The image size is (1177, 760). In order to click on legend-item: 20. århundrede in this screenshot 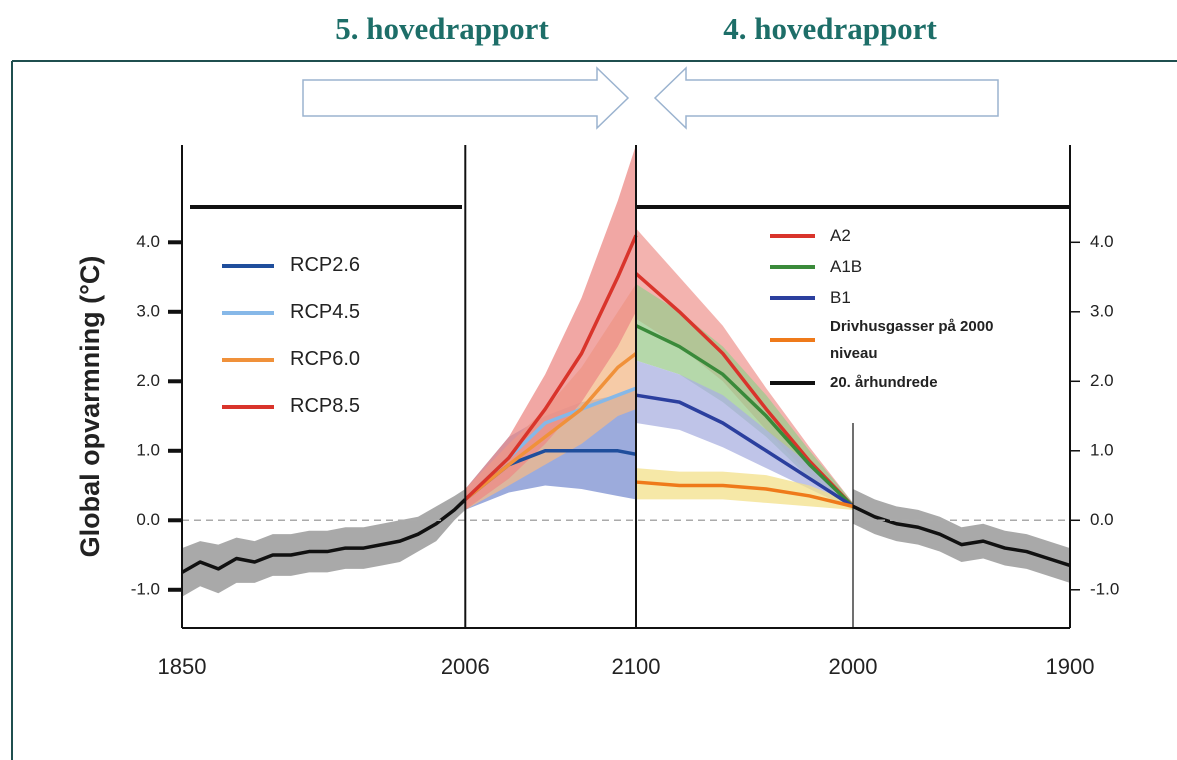, I will do `click(887, 382)`.